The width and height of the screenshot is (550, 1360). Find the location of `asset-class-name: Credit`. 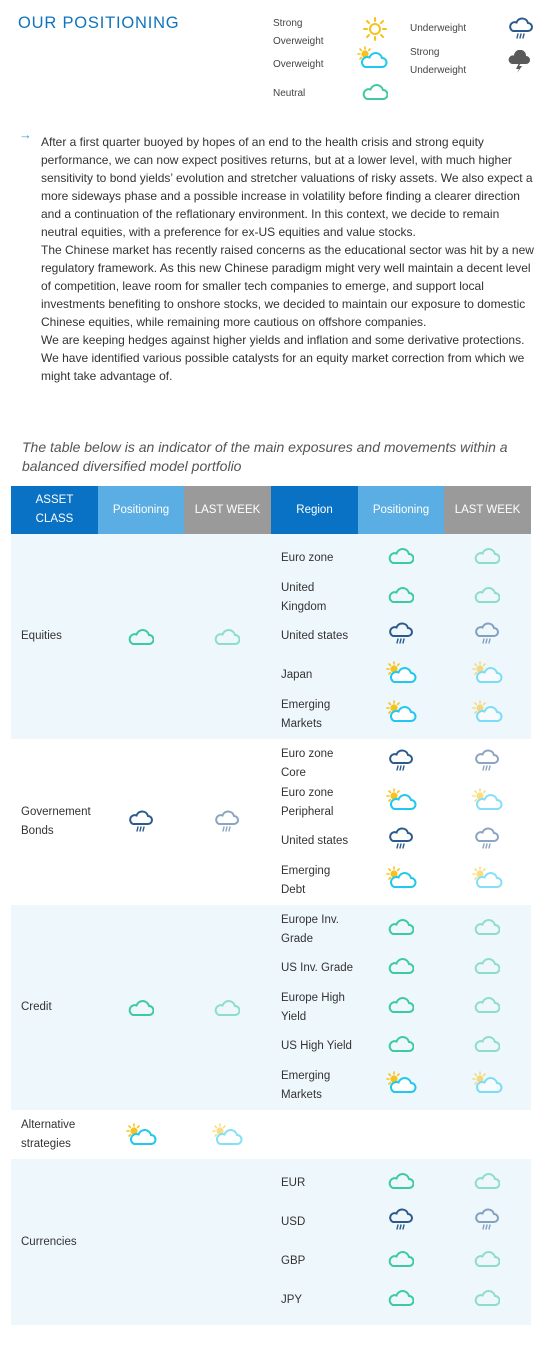

asset-class-name: Credit is located at coordinates (36, 1007).